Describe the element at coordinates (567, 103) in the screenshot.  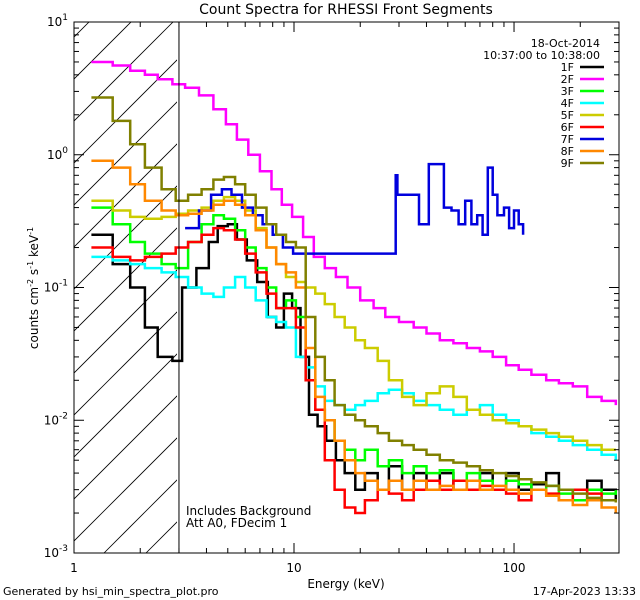
I see `legend-label-4f: 4F` at that location.